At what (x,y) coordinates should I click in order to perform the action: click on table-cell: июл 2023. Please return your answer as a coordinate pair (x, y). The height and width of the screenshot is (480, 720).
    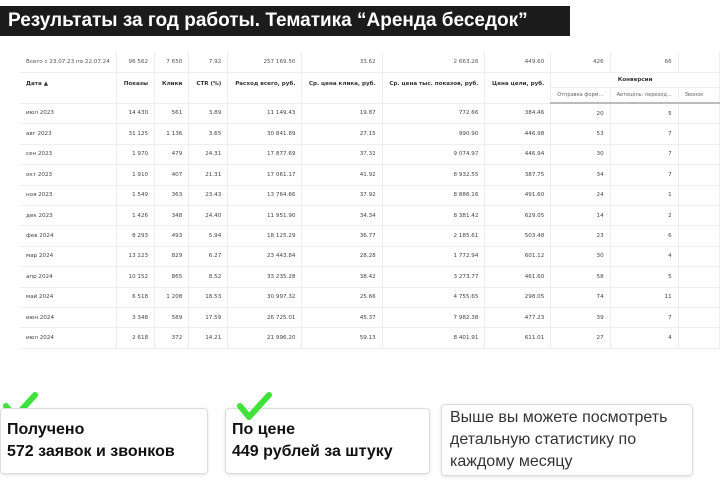
    Looking at the image, I should click on (68, 114).